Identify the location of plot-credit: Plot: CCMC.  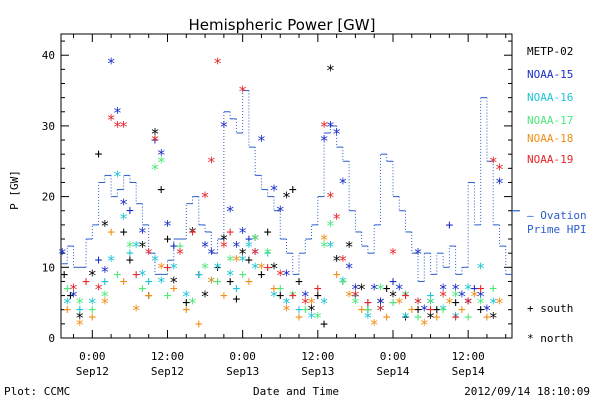
(37, 391).